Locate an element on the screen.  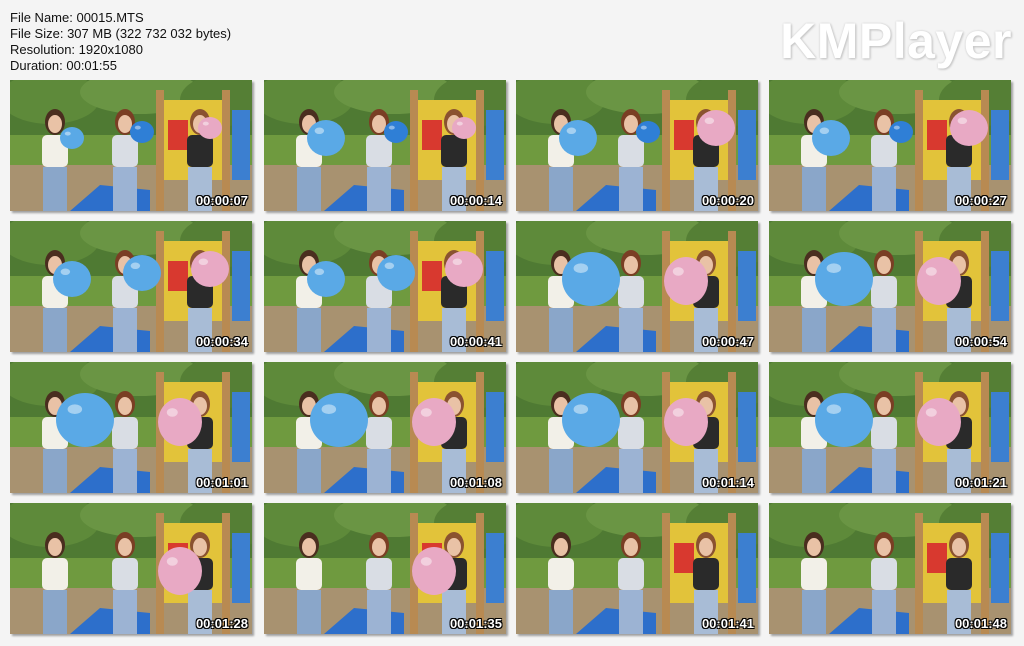
thumbnail-timestamp: 00:00:34 is located at coordinates (221, 341).